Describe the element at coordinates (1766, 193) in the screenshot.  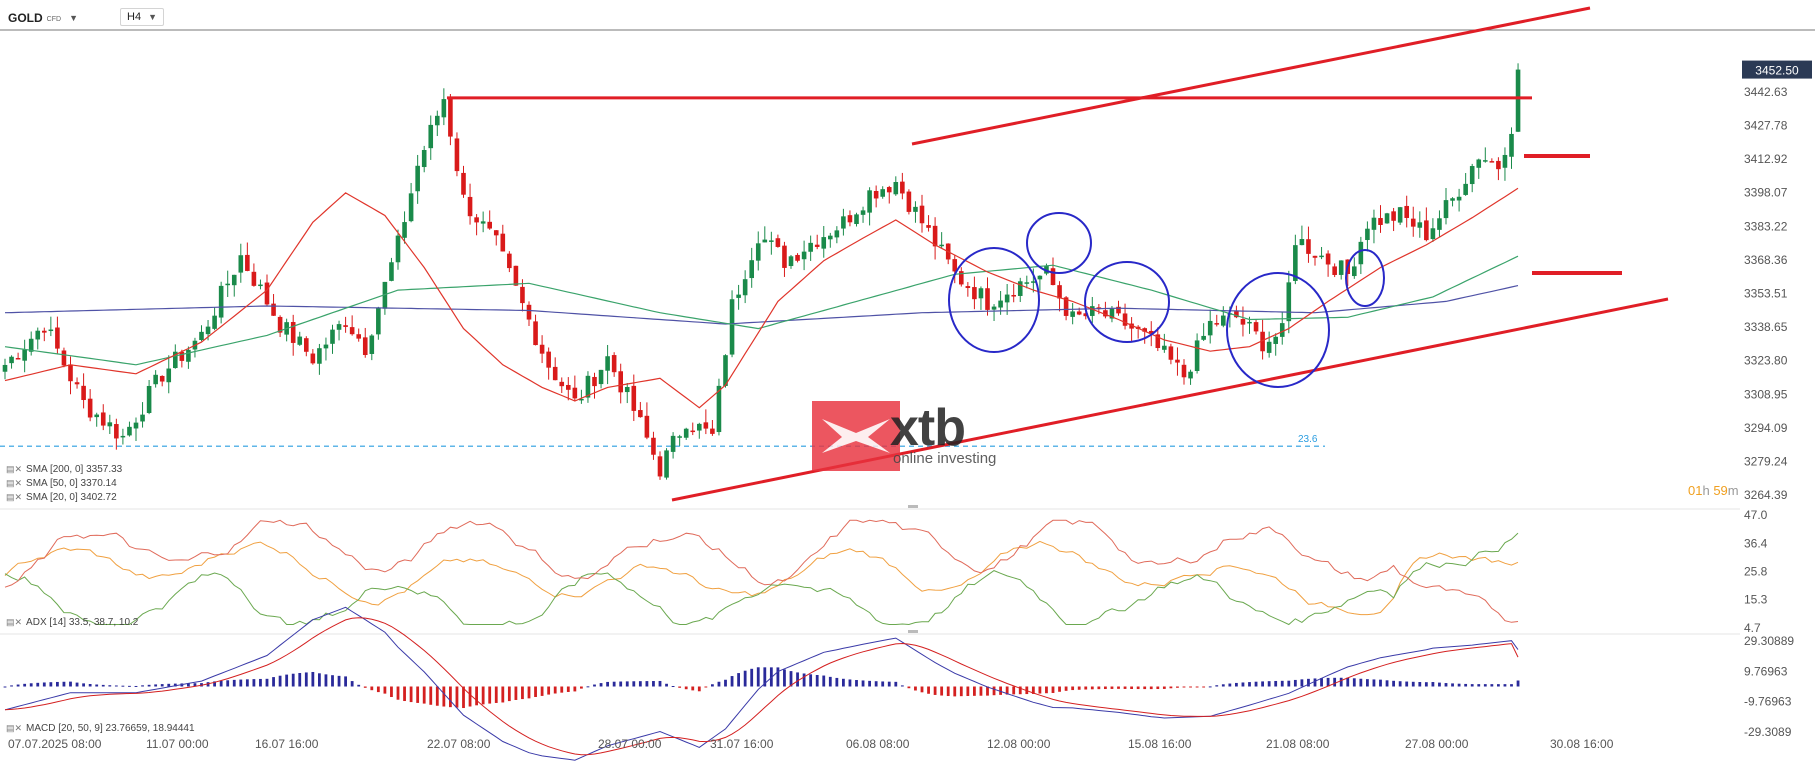
I see `price-tick-label: 3398.07` at that location.